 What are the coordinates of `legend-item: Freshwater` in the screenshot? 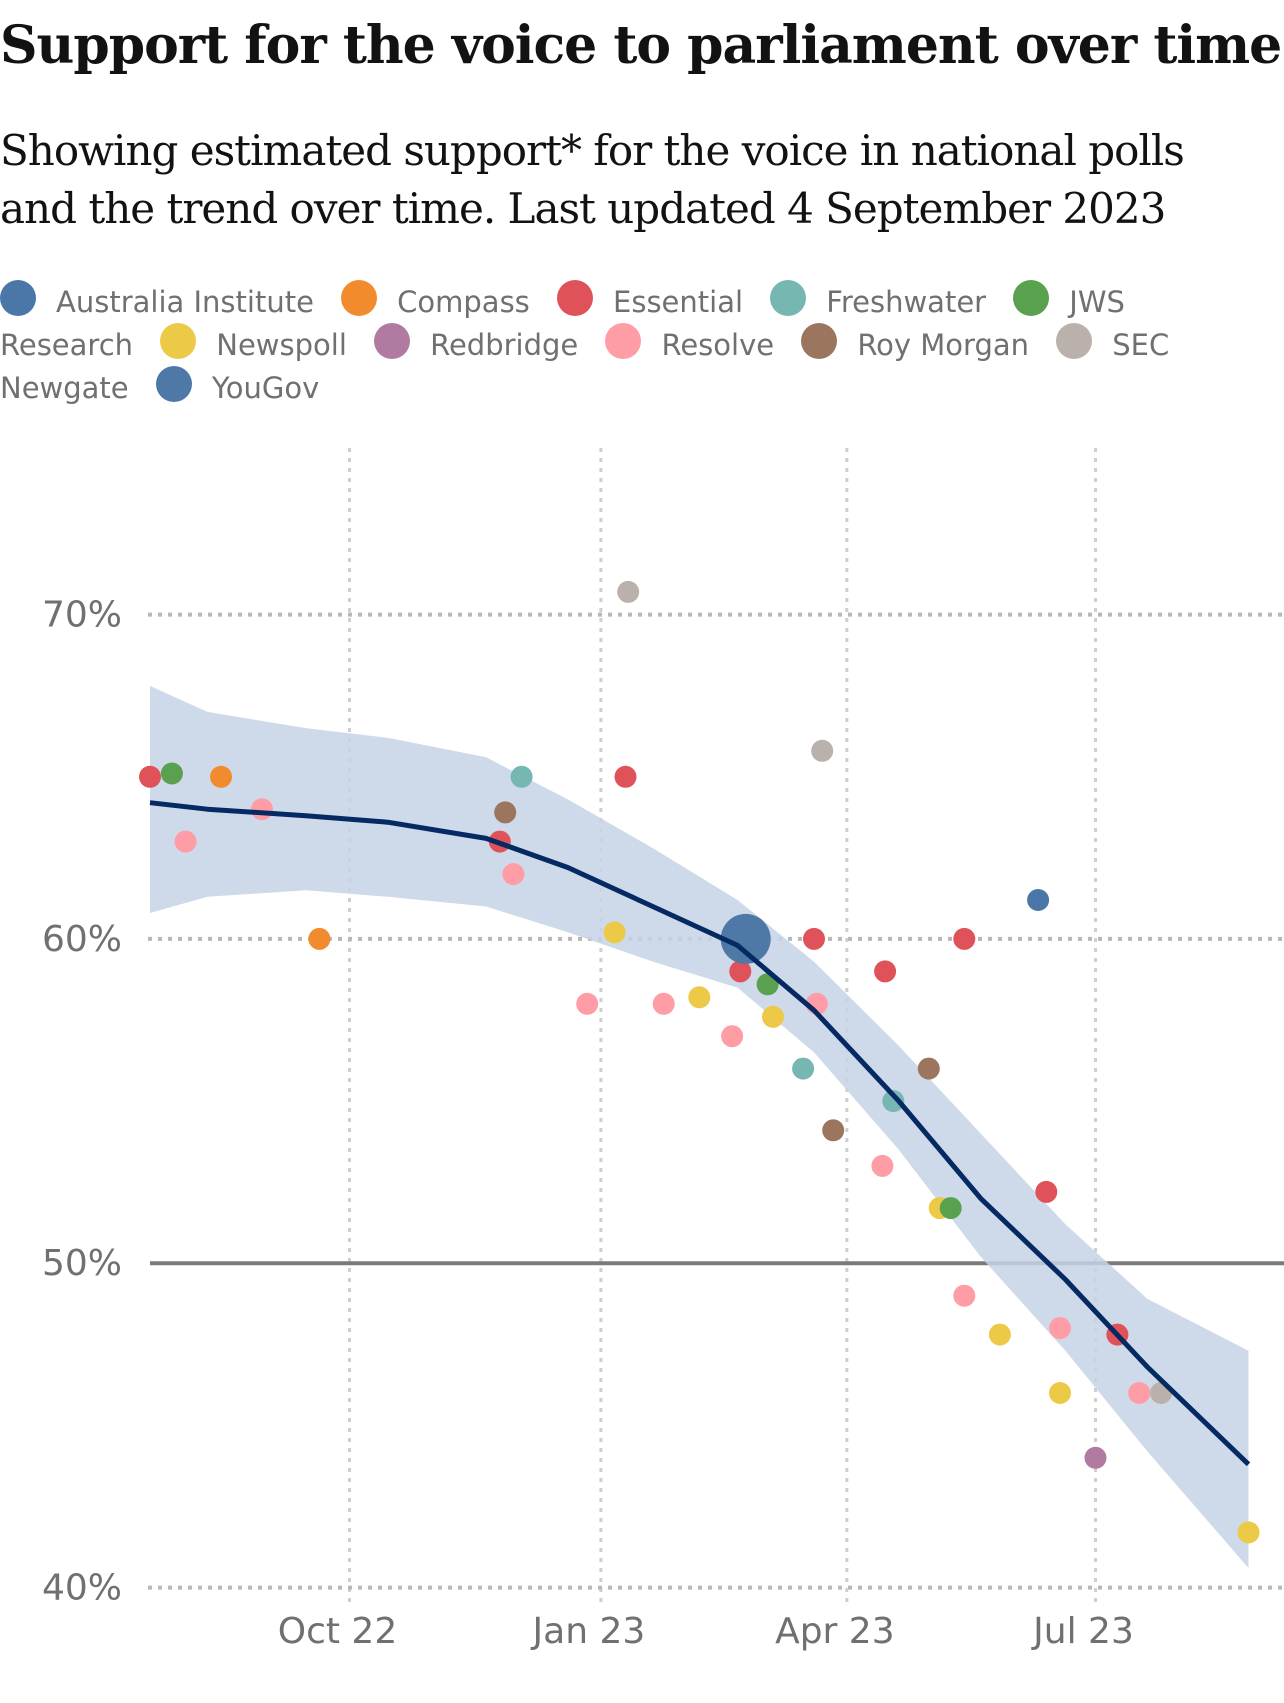 It's located at (878, 299).